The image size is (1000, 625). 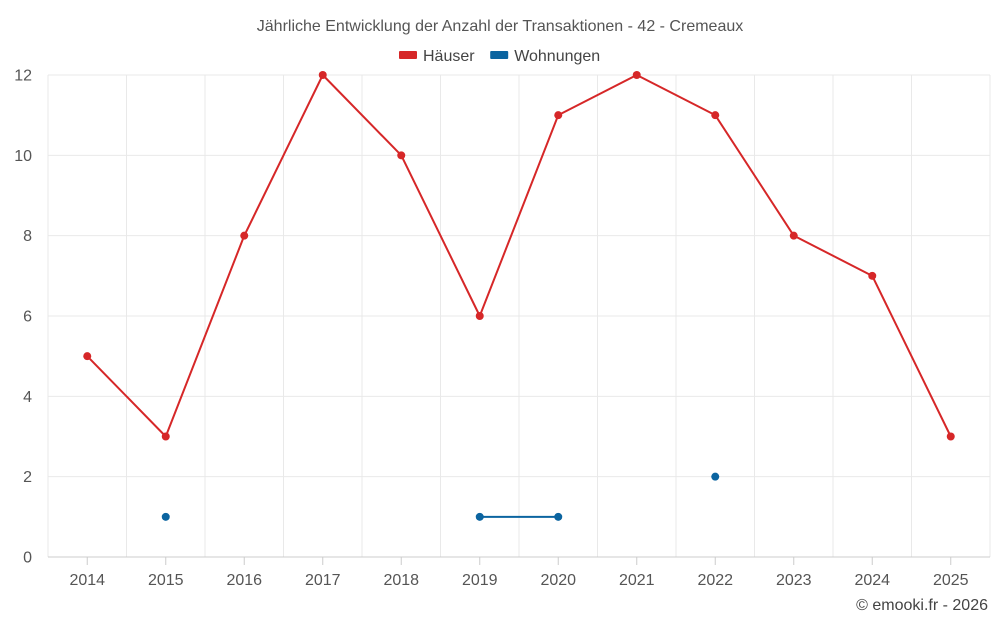 What do you see at coordinates (872, 580) in the screenshot?
I see `x-tick-label: 2024` at bounding box center [872, 580].